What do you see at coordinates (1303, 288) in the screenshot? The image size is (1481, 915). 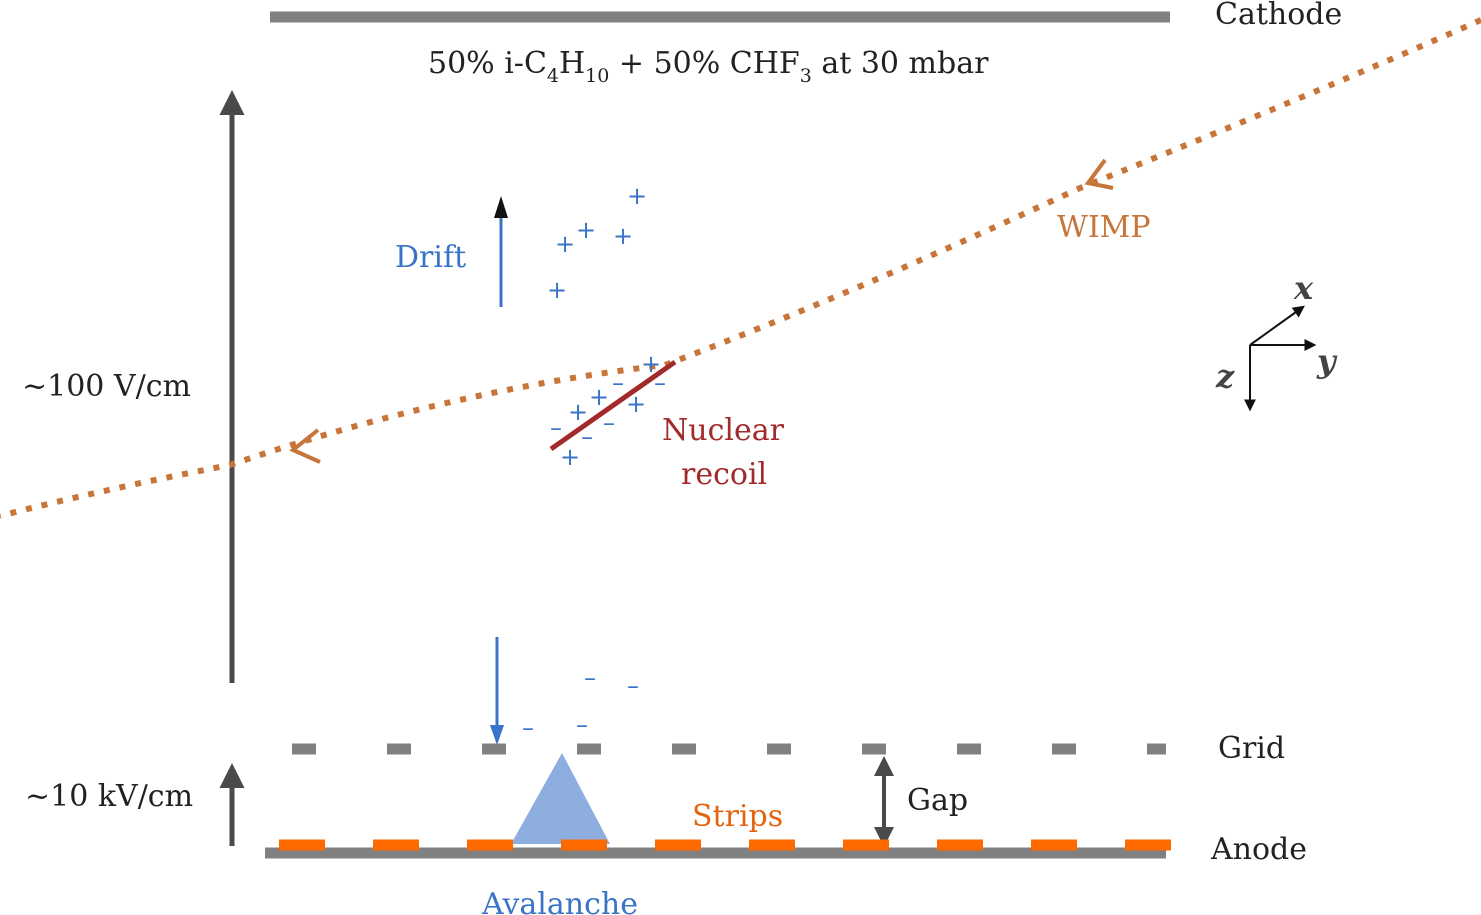 I see `axis-x-label: x` at bounding box center [1303, 288].